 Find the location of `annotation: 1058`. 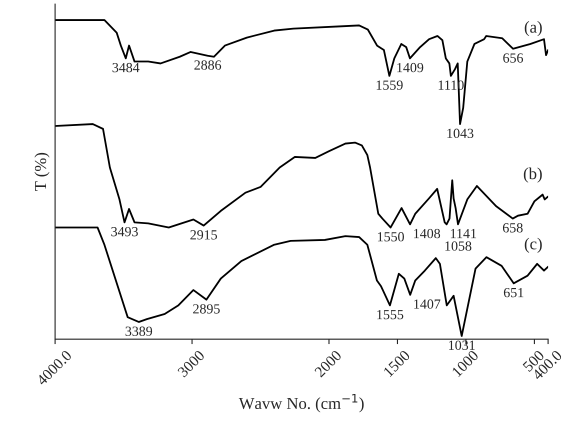

annotation: 1058 is located at coordinates (458, 246).